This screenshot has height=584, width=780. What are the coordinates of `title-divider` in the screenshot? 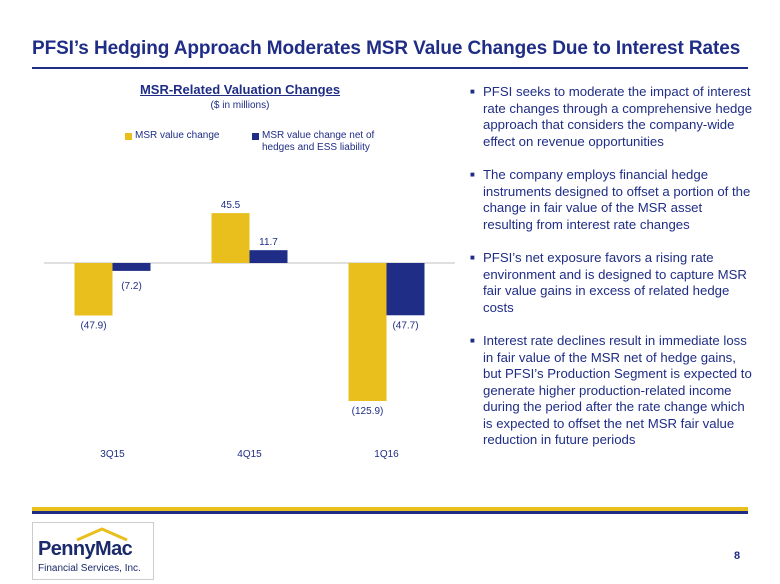 It's located at (390, 68).